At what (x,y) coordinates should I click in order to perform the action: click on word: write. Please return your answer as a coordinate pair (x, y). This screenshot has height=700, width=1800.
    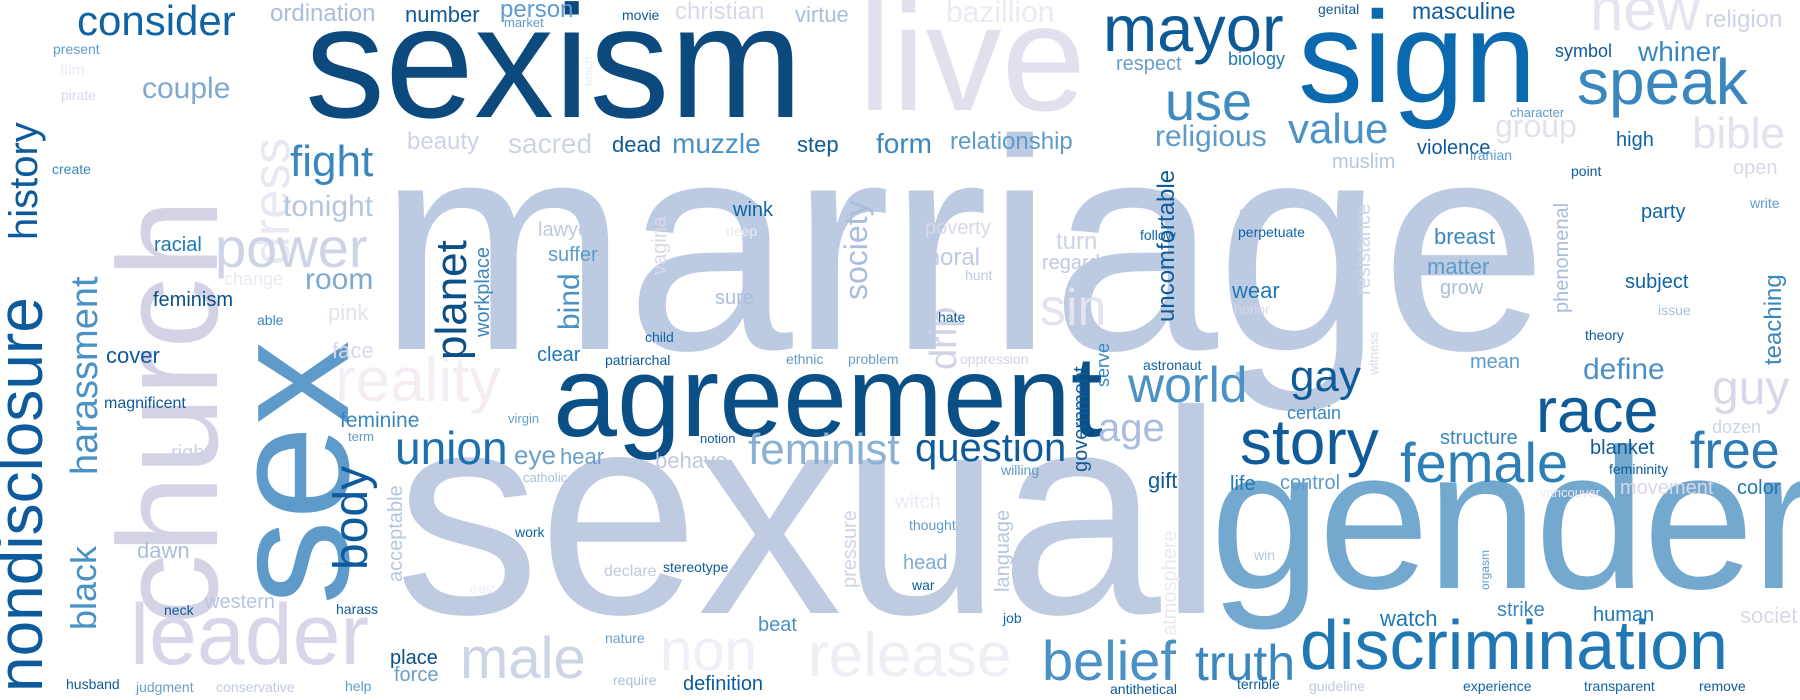
    Looking at the image, I should click on (1765, 203).